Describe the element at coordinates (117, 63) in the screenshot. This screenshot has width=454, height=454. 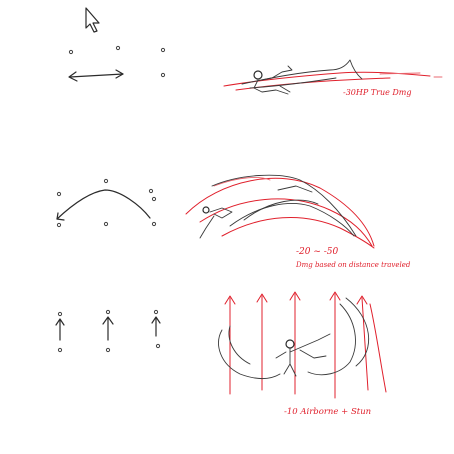
I see `dash-diagram` at that location.